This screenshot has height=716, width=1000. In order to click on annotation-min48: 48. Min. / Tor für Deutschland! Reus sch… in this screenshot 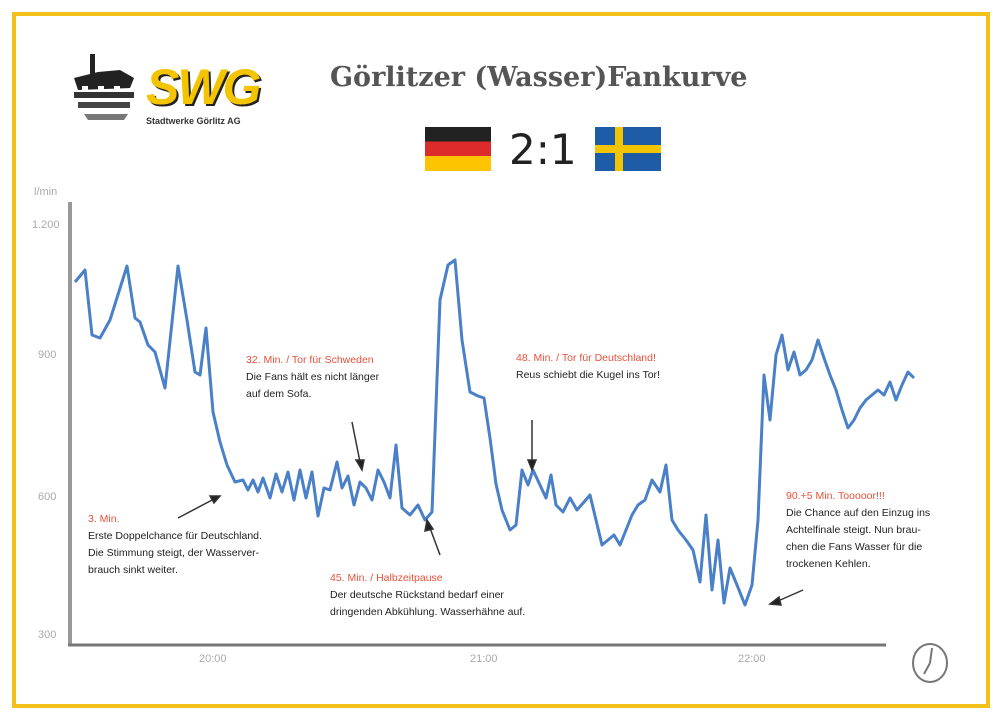, I will do `click(621, 367)`.